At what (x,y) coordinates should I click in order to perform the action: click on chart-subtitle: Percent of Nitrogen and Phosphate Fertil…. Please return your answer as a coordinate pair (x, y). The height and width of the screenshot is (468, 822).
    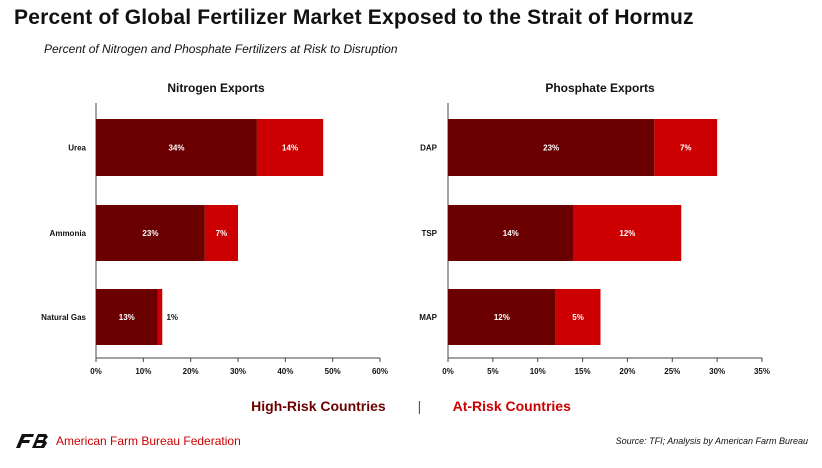
    Looking at the image, I should click on (221, 49).